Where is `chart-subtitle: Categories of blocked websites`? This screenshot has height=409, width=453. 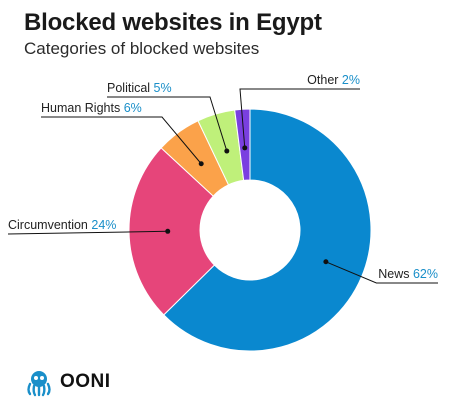
chart-subtitle: Categories of blocked websites is located at coordinates (142, 48).